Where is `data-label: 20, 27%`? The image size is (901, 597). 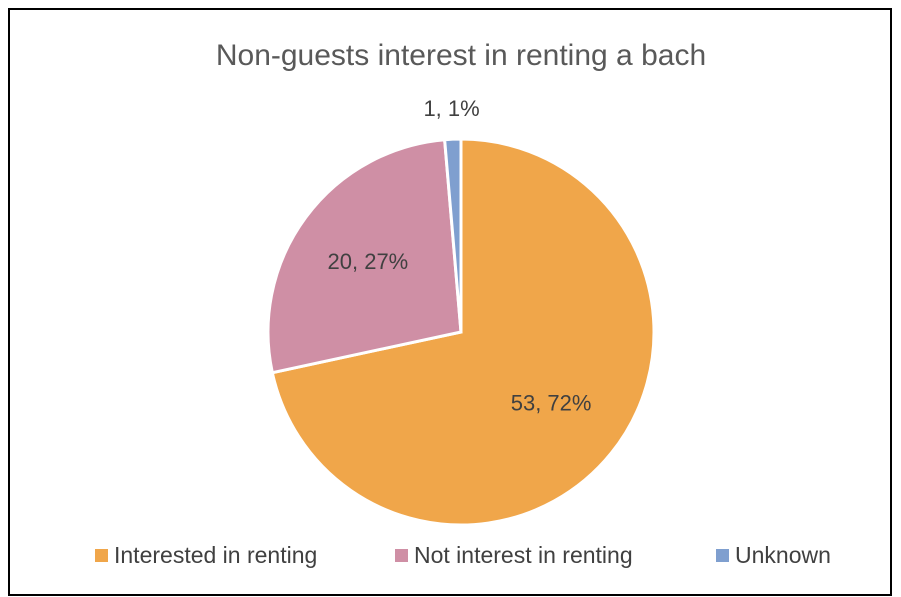 data-label: 20, 27% is located at coordinates (368, 261).